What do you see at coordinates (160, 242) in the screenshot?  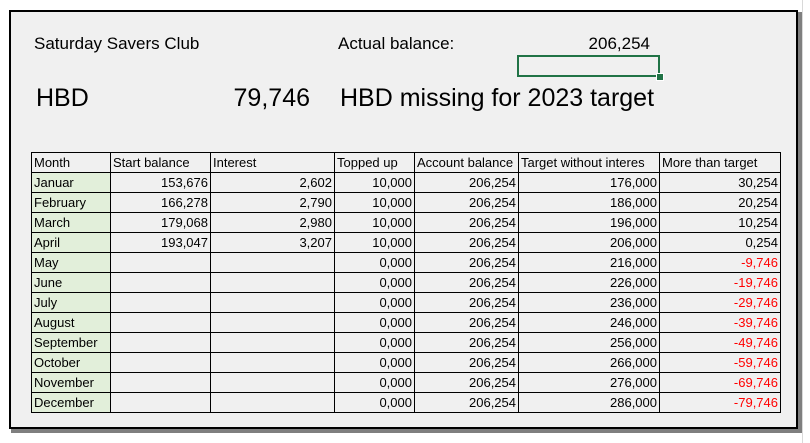 I see `start-balance-cell: 193,047` at bounding box center [160, 242].